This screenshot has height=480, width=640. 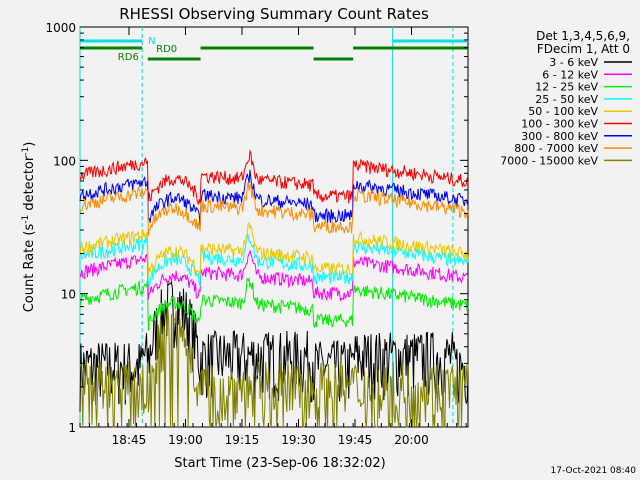 I want to click on y-axis-label: Count Rate (s-1 detector-1), so click(x=29, y=227).